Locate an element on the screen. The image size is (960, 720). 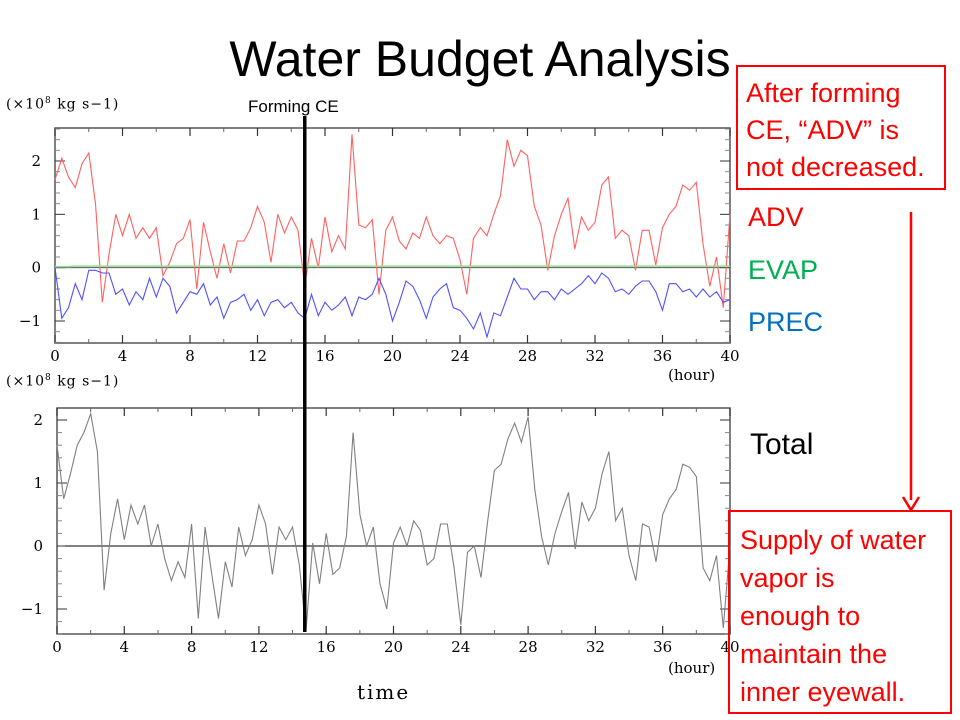
top-x-tick-label: 28 is located at coordinates (527, 356).